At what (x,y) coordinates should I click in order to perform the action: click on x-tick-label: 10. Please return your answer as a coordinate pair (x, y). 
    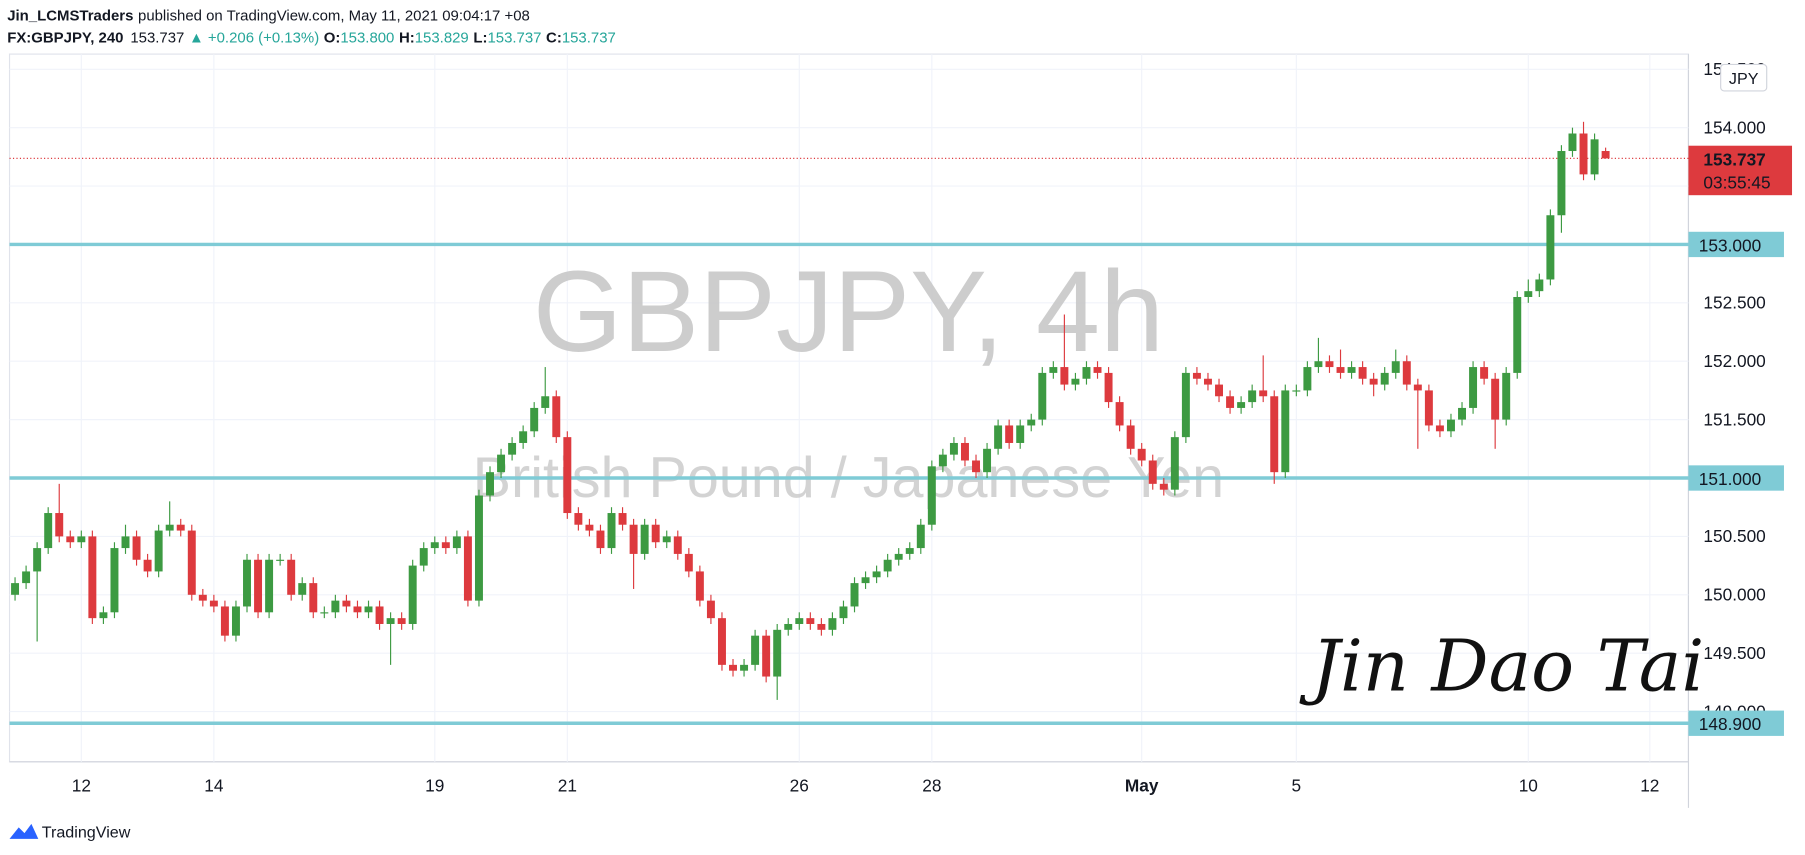
    Looking at the image, I should click on (1528, 786).